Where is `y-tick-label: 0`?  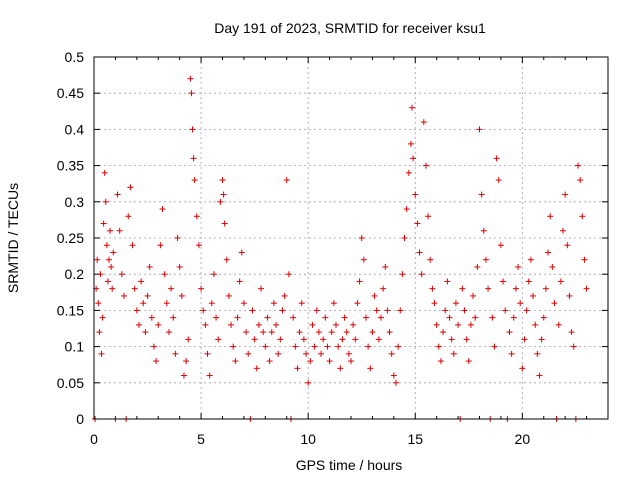 y-tick-label: 0 is located at coordinates (80, 419).